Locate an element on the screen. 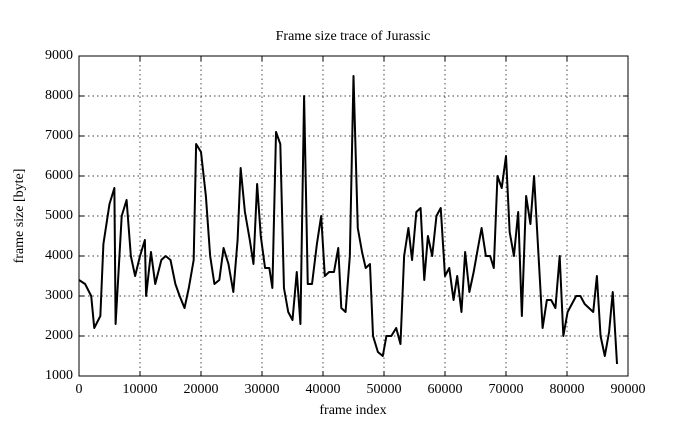  x-tick-label: 80000 is located at coordinates (567, 389).